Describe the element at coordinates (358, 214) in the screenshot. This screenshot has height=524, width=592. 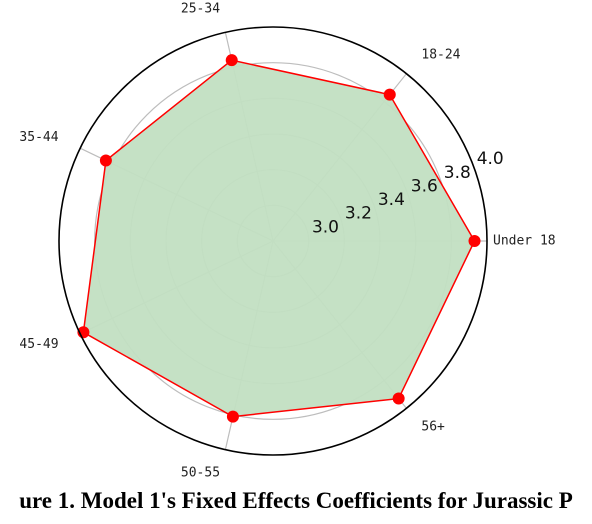
I see `radial-tick-label: 3.2` at that location.